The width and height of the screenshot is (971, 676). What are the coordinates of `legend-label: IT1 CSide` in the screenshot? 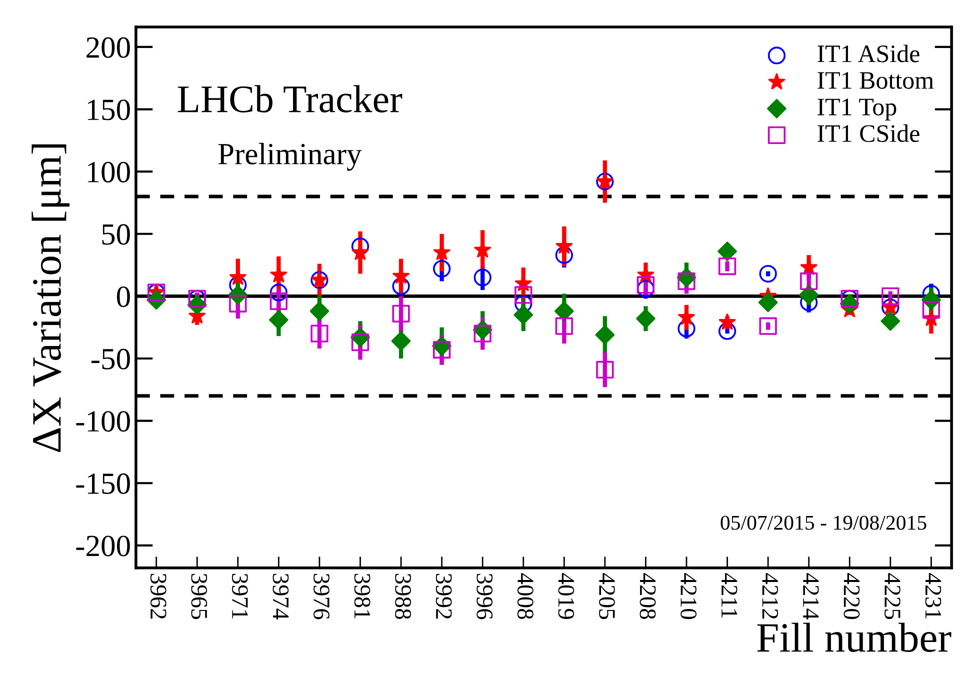 It's located at (869, 133).